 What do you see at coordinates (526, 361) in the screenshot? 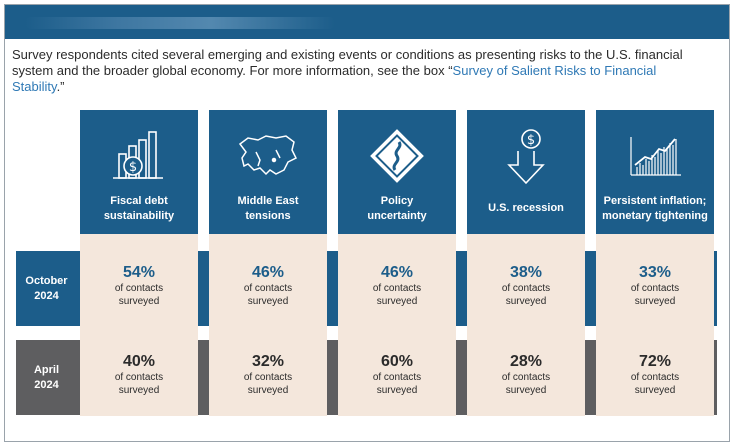
I see `percent-value: 28%` at bounding box center [526, 361].